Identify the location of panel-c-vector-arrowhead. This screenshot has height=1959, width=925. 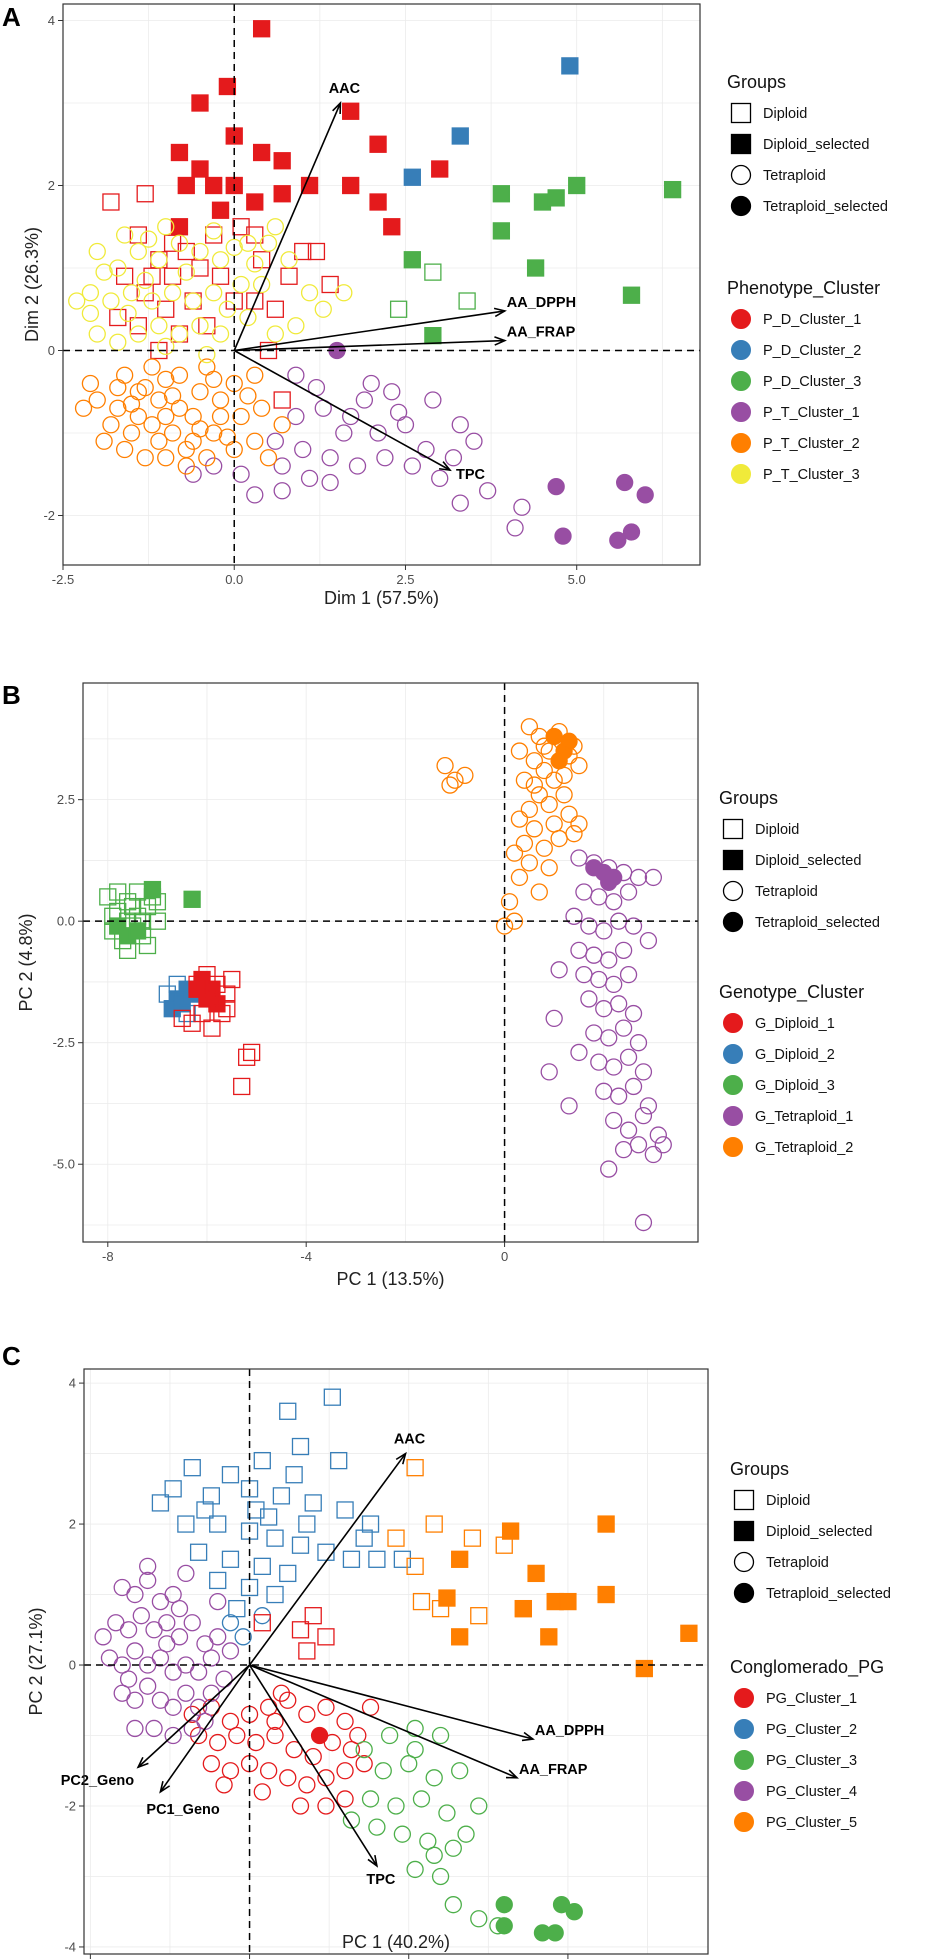
(373, 1861).